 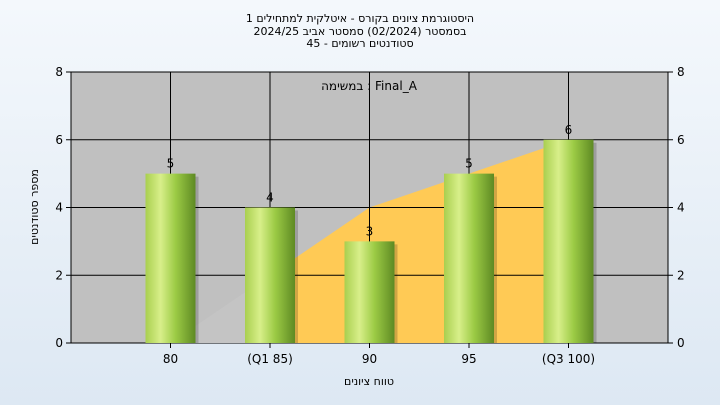 What do you see at coordinates (170, 359) in the screenshot?
I see `x-tick-label: 80` at bounding box center [170, 359].